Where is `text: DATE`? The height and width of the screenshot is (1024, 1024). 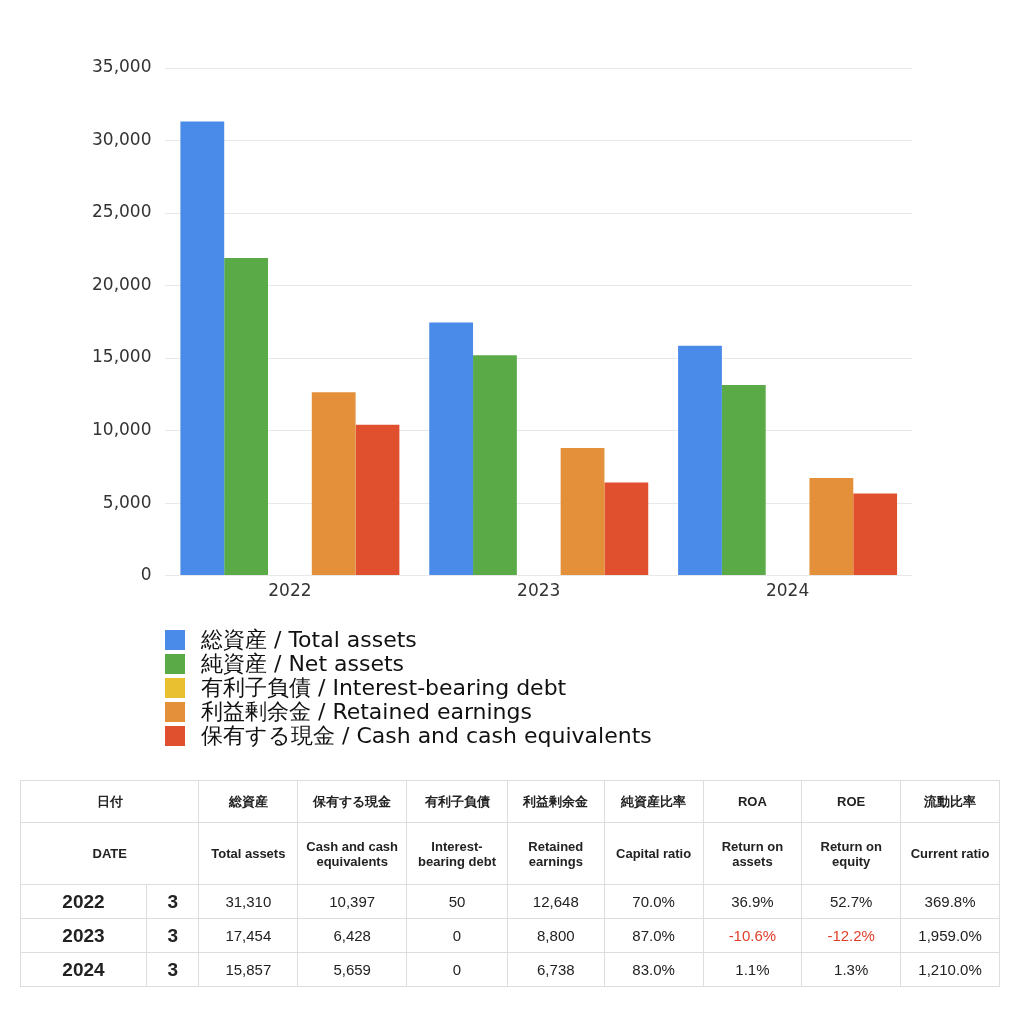 text: DATE is located at coordinates (109, 853).